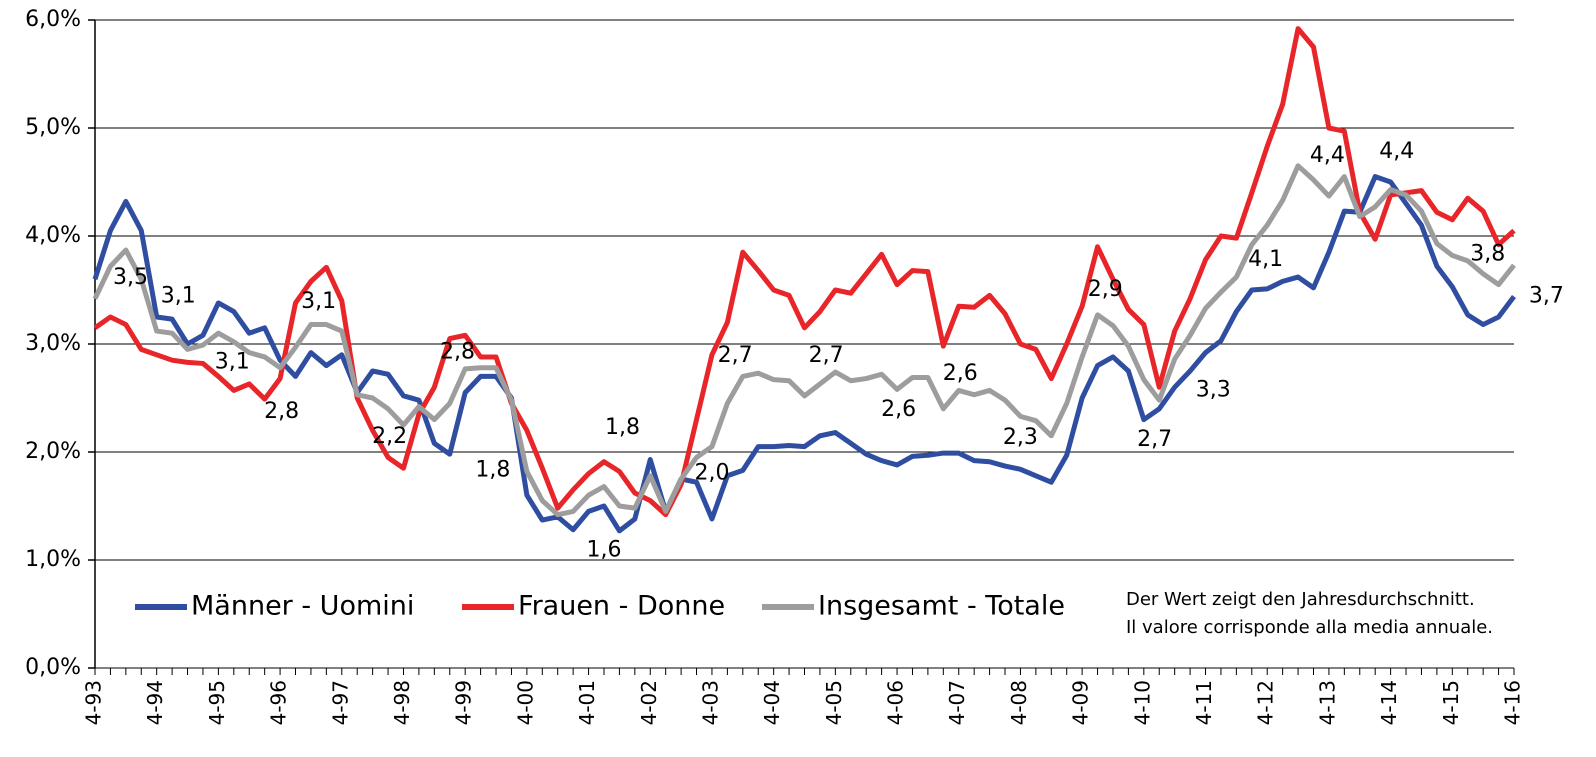 This screenshot has width=1596, height=757. Describe the element at coordinates (649, 702) in the screenshot. I see `x-tick-label: 4-02` at that location.